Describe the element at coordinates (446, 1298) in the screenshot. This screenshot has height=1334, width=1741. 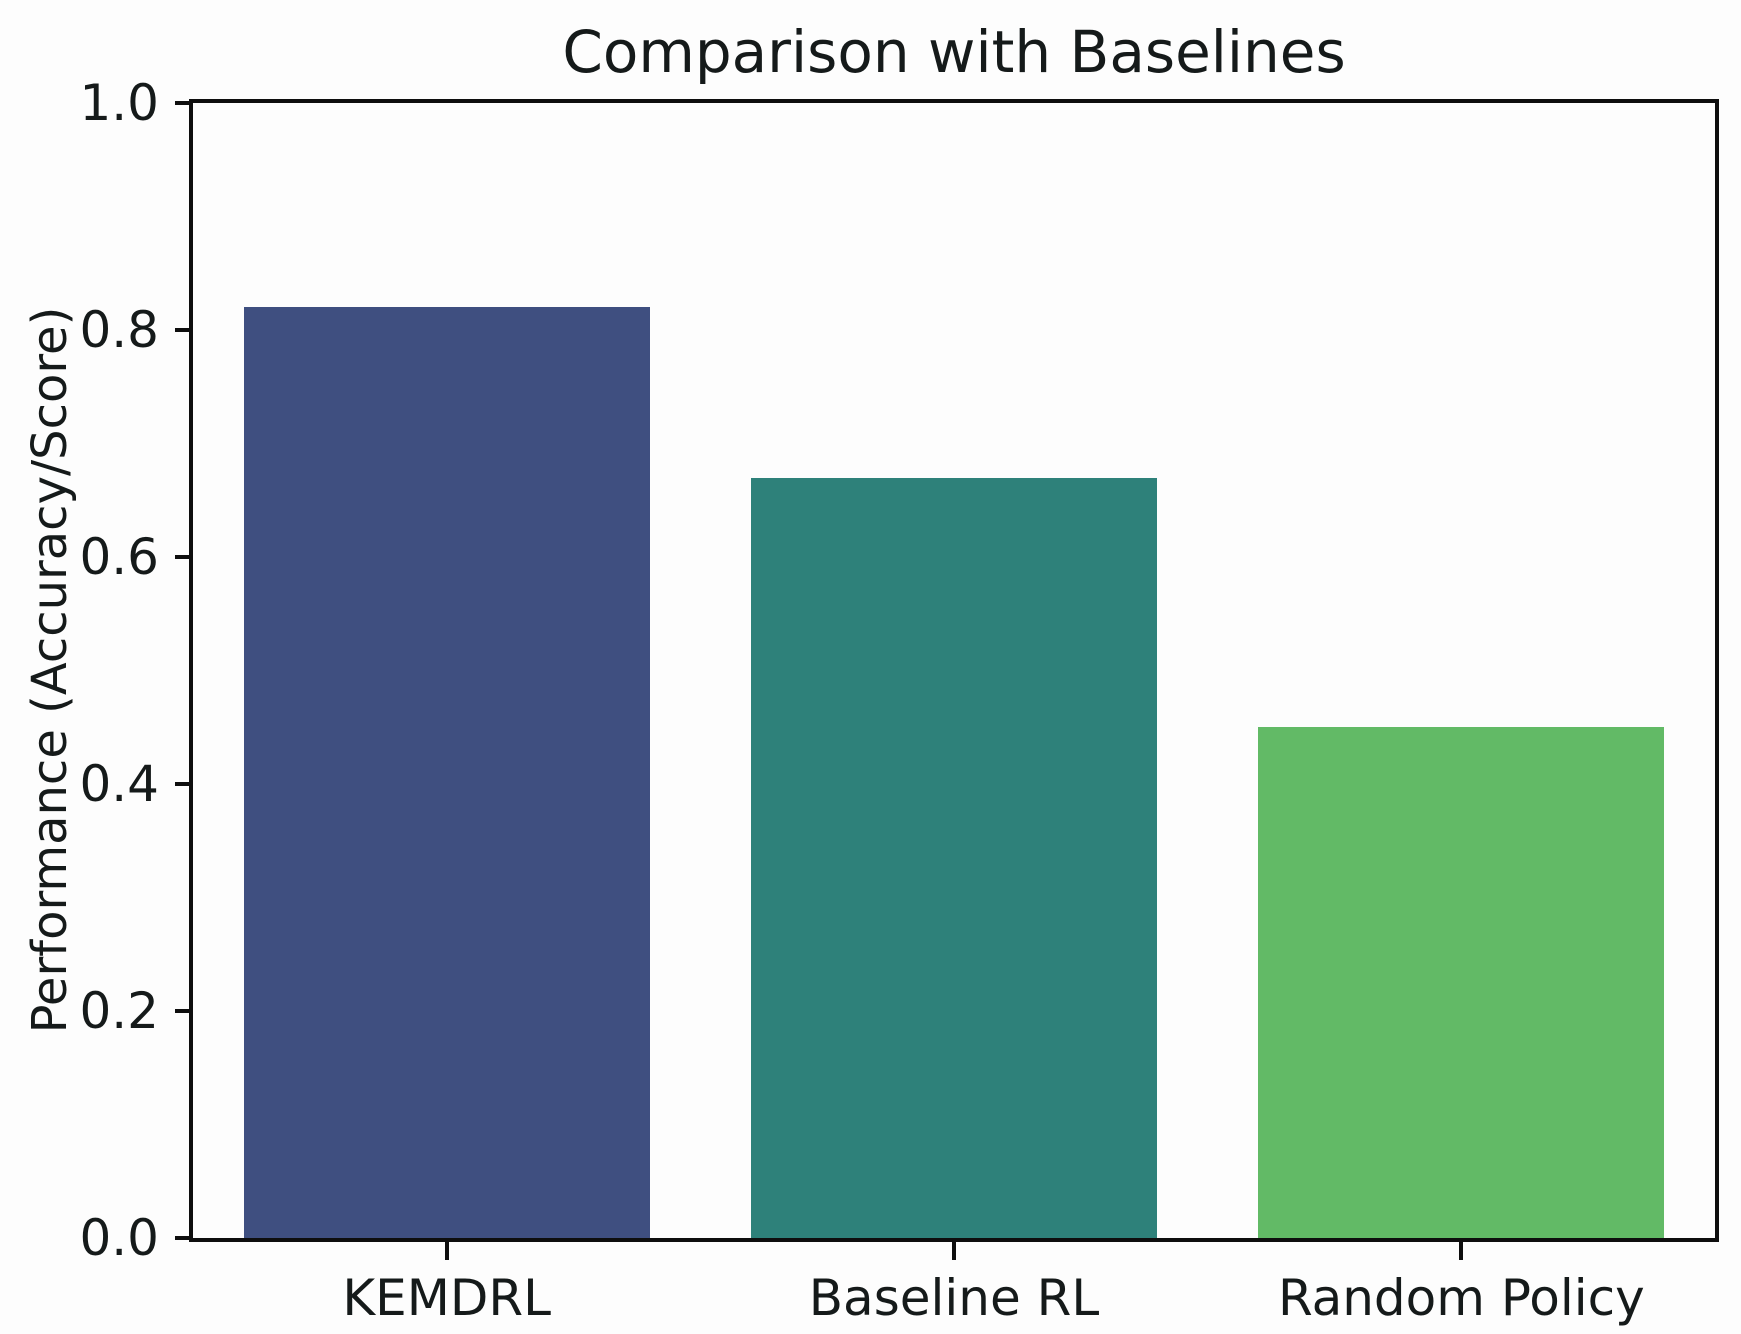
I see `x-tick-label-kemdrl: KEMDRL` at that location.